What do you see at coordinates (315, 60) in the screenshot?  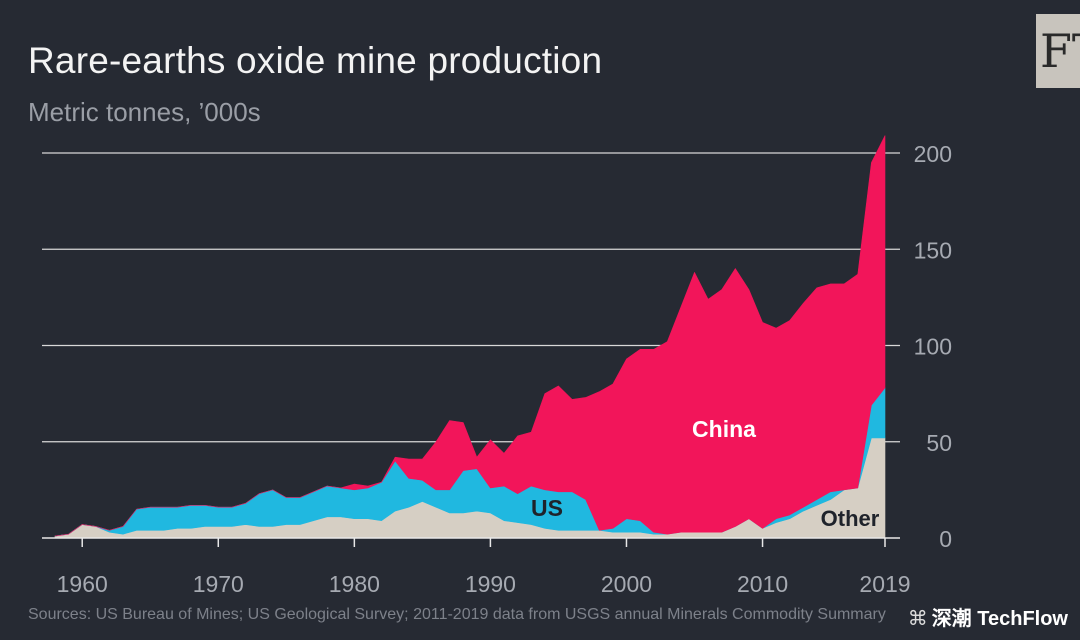 I see `chart-title: Rare-earths oxide mine production` at bounding box center [315, 60].